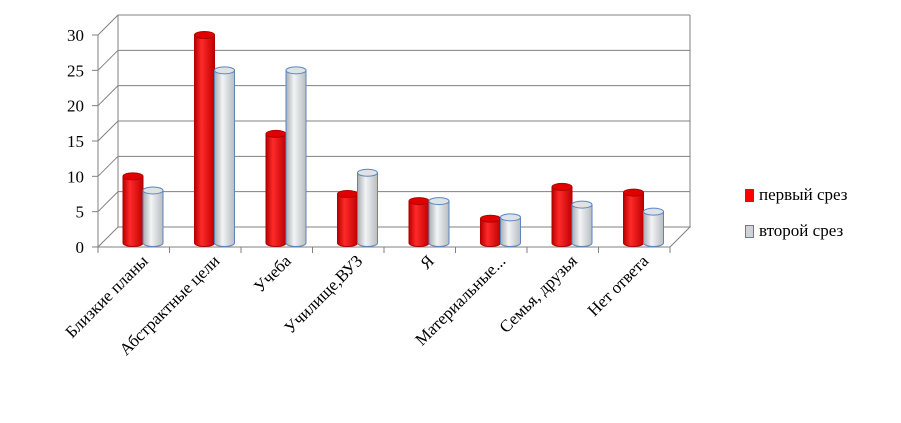  What do you see at coordinates (618, 285) in the screenshot?
I see `x-category-label: Нет ответа` at bounding box center [618, 285].